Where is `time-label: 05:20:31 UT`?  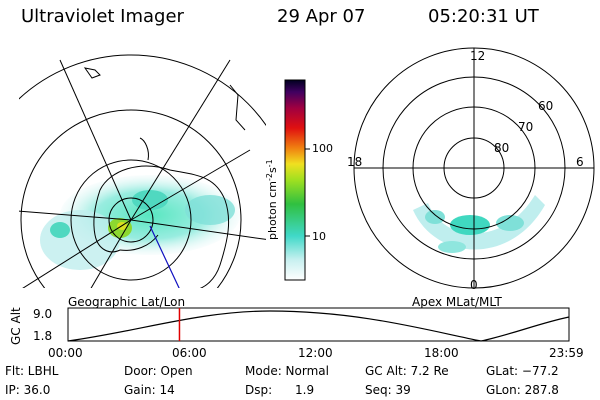 time-label: 05:20:31 UT is located at coordinates (483, 16).